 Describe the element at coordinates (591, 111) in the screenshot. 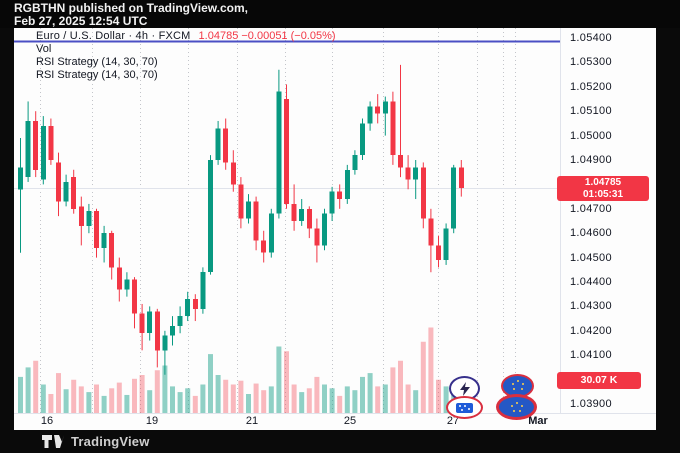

I see `price-axis-label: 1.05100` at that location.